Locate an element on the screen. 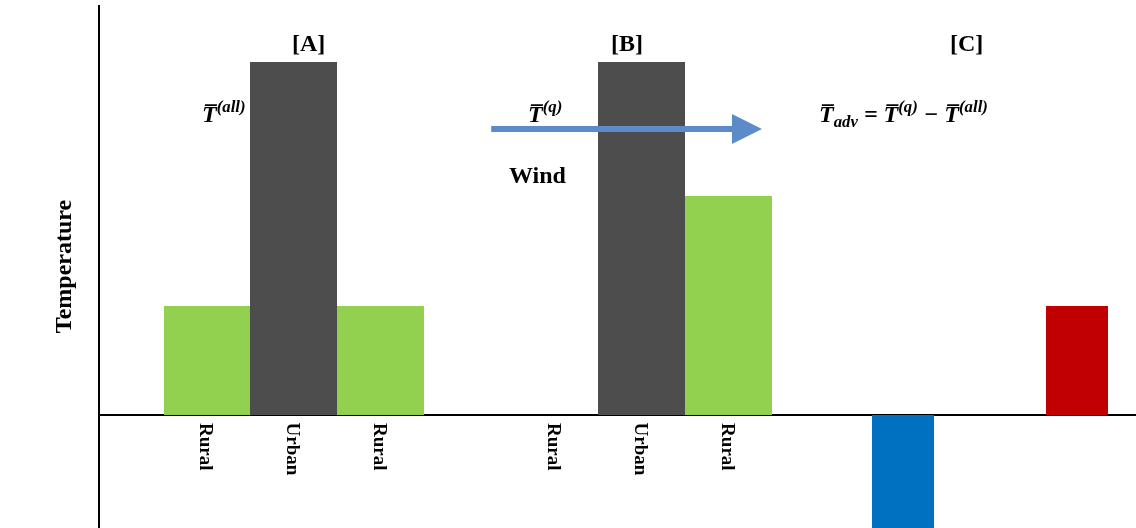  annotation: Wind is located at coordinates (538, 175).